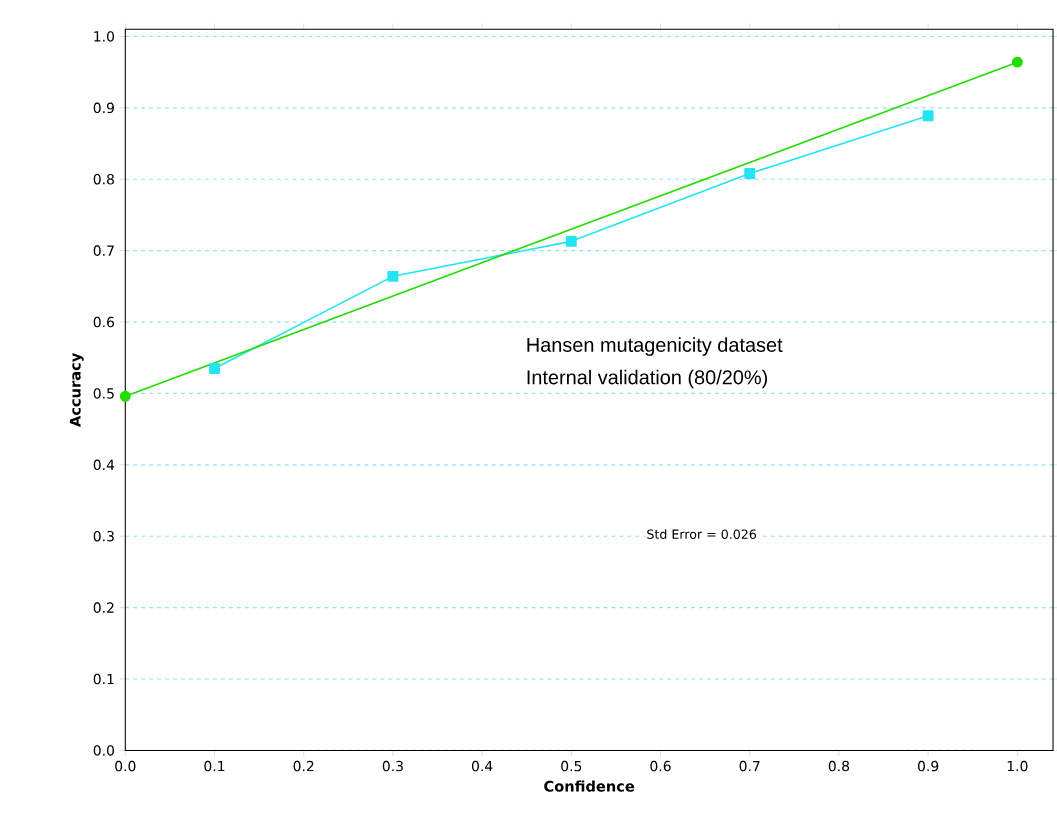  I want to click on y-tick-label: 0.5, so click(103, 393).